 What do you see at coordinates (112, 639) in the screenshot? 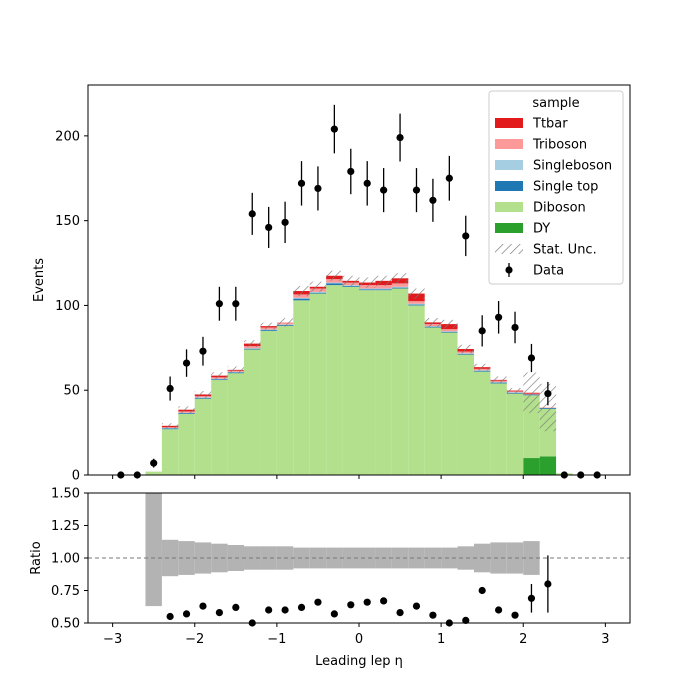
I see `x-tick-label: −3` at bounding box center [112, 639].